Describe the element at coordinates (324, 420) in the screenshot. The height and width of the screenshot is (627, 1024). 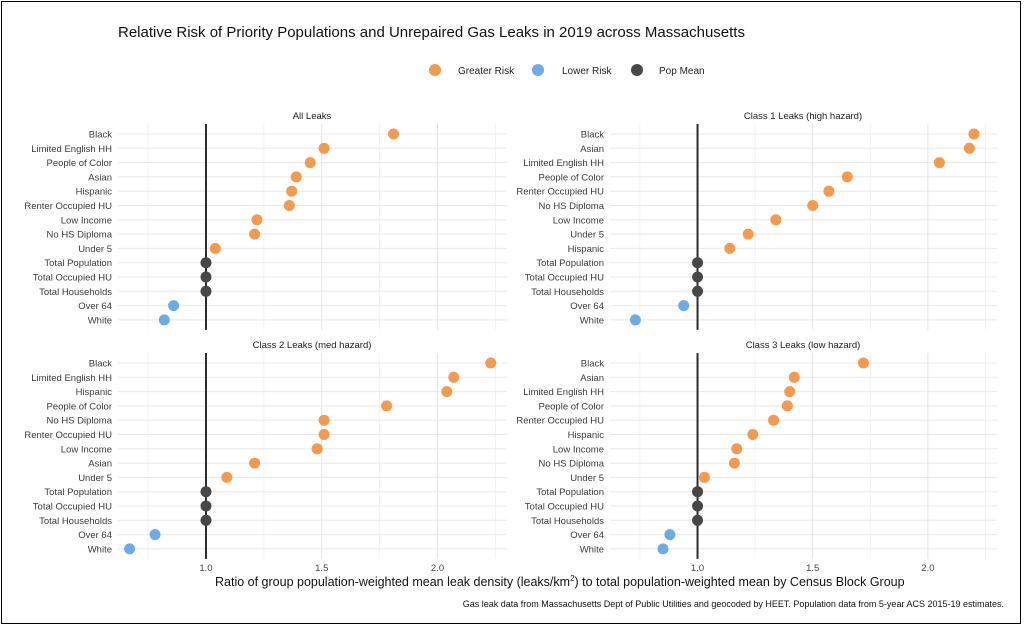
I see `point-no-hs-diploma` at that location.